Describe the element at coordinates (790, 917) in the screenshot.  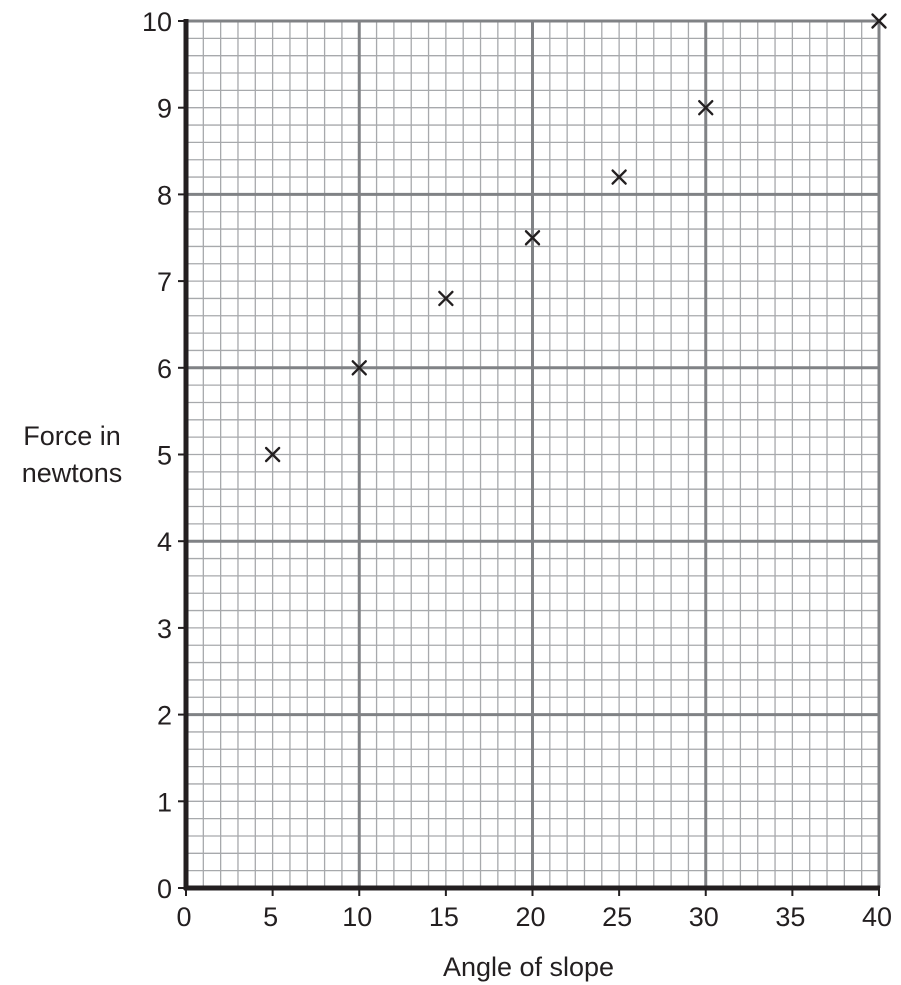
I see `x-tick-label: 35` at that location.